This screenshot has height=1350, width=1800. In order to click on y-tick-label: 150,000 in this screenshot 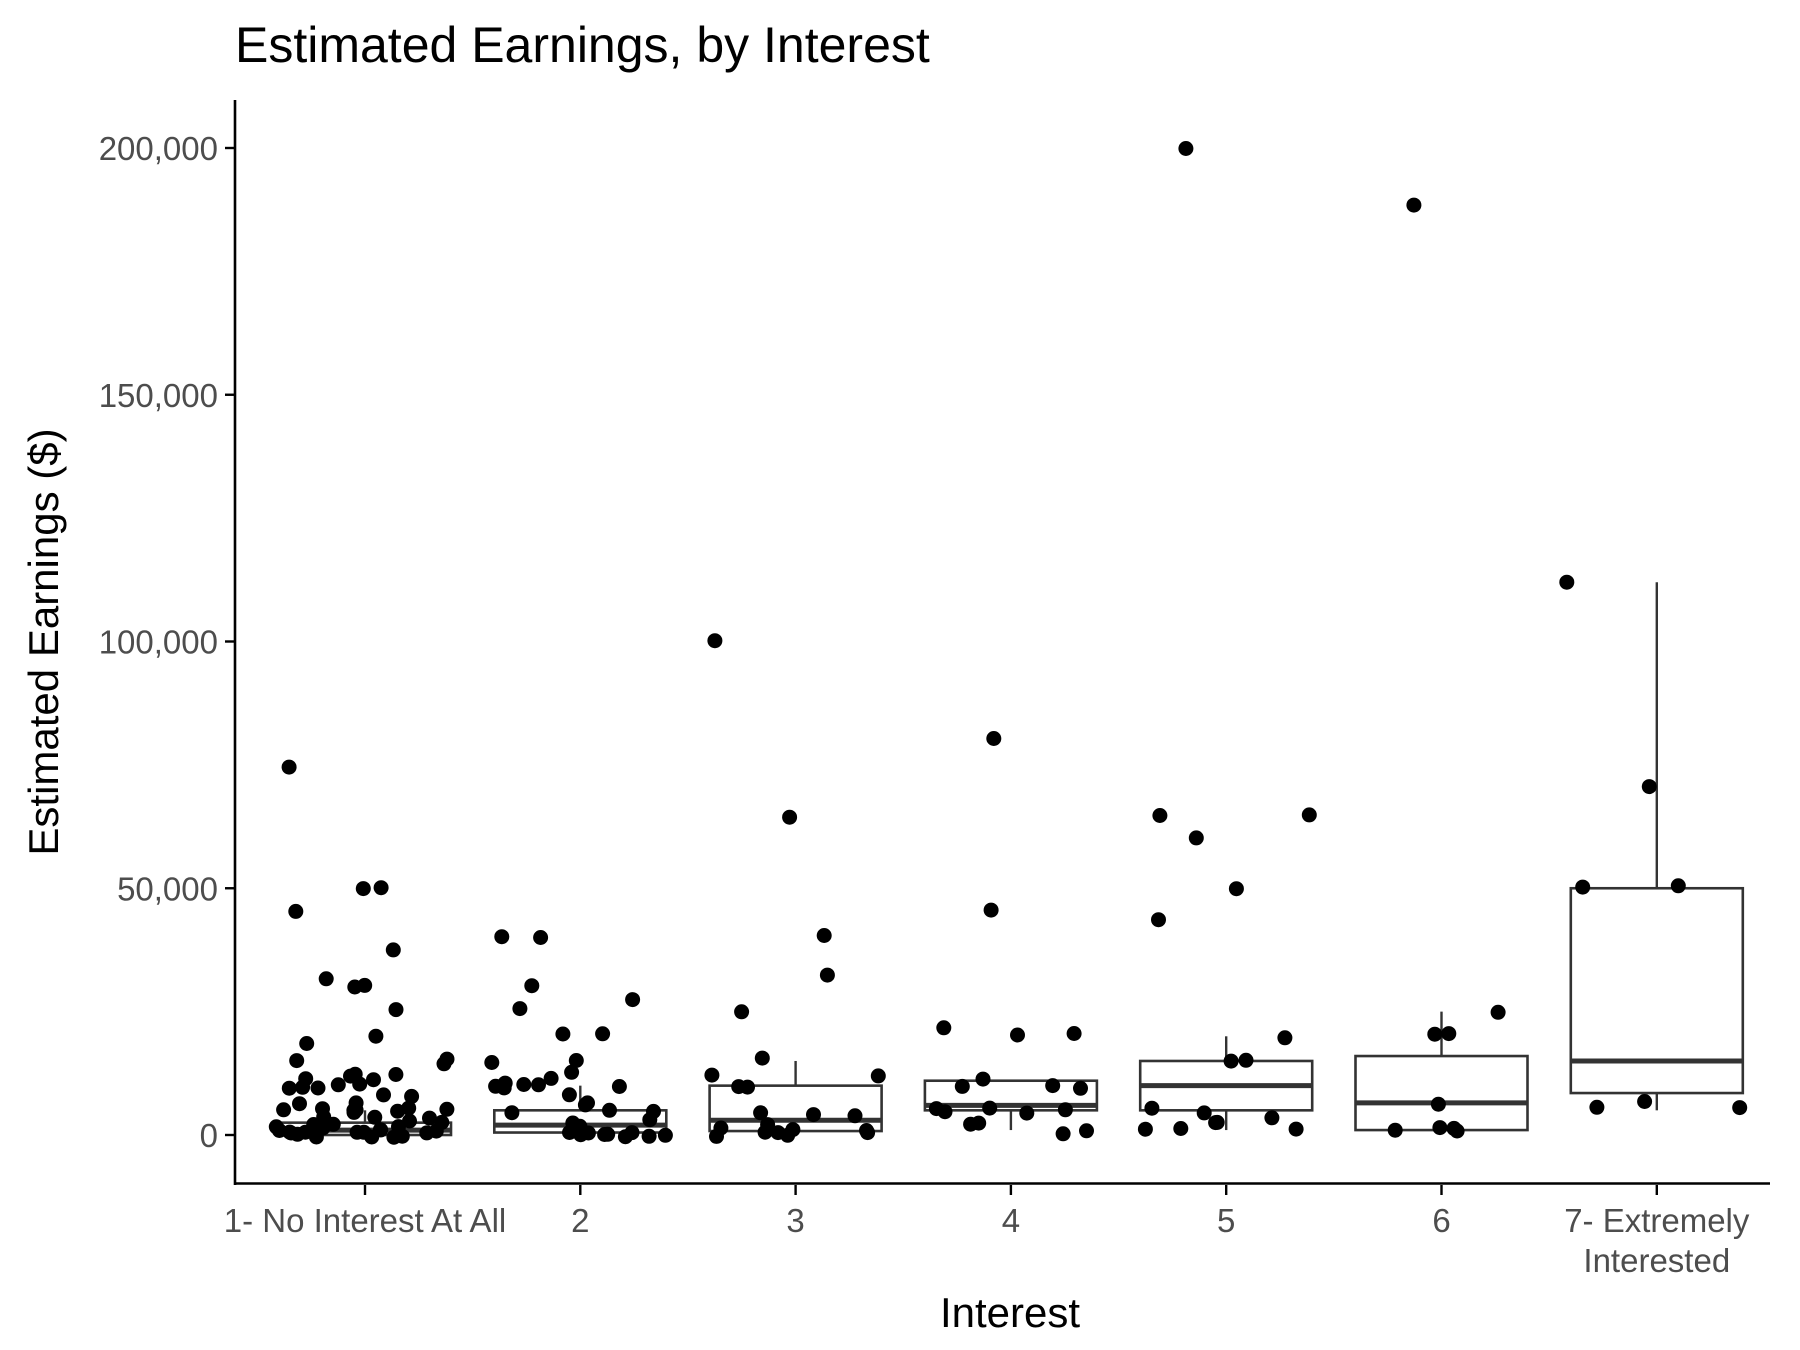, I will do `click(158, 395)`.